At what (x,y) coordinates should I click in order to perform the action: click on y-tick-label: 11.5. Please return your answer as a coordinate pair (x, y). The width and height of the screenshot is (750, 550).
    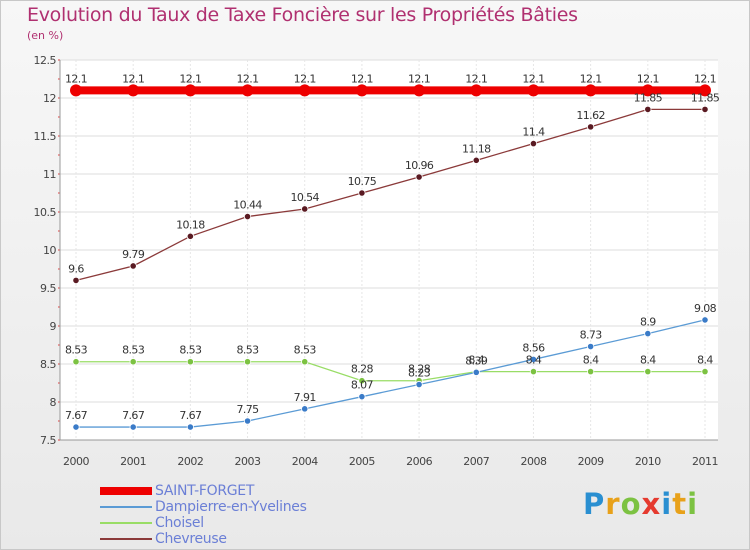
    Looking at the image, I should click on (45, 136).